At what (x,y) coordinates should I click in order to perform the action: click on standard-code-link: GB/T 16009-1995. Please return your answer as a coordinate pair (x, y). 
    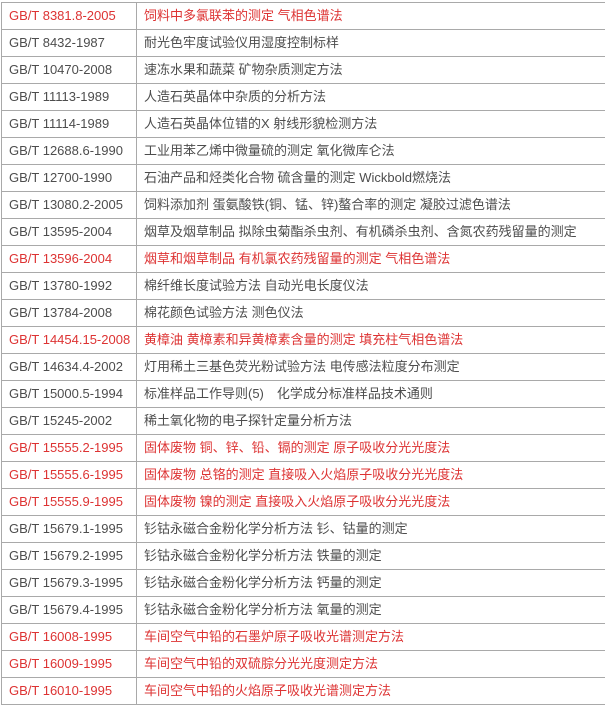
    Looking at the image, I should click on (69, 664).